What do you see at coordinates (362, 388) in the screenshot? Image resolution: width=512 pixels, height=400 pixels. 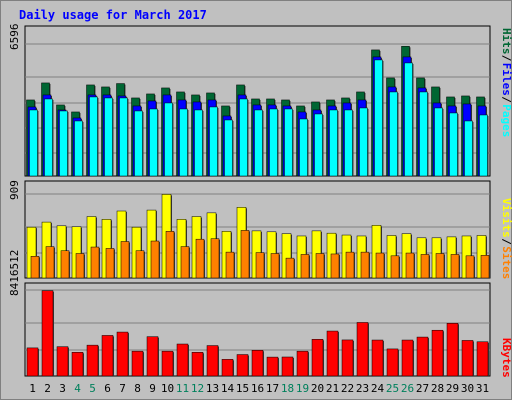 I see `x-tick-label-day-23: 23` at bounding box center [362, 388].